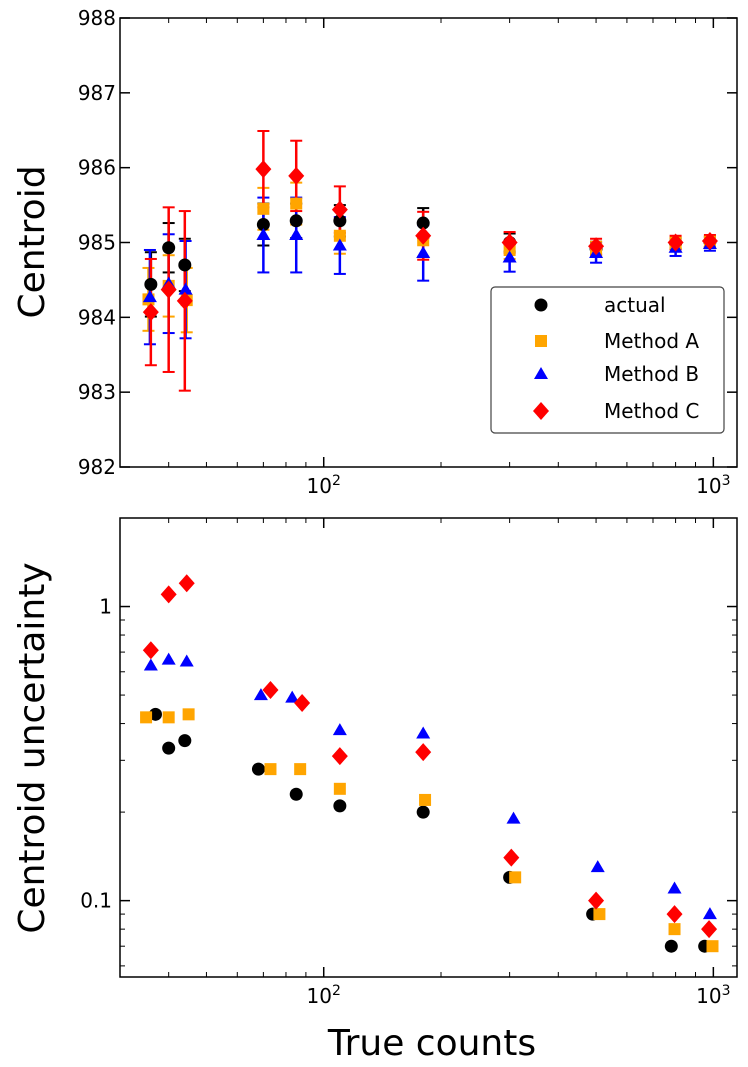 This screenshot has width=748, height=1067. I want to click on y-tick-label: 988, so click(97, 18).